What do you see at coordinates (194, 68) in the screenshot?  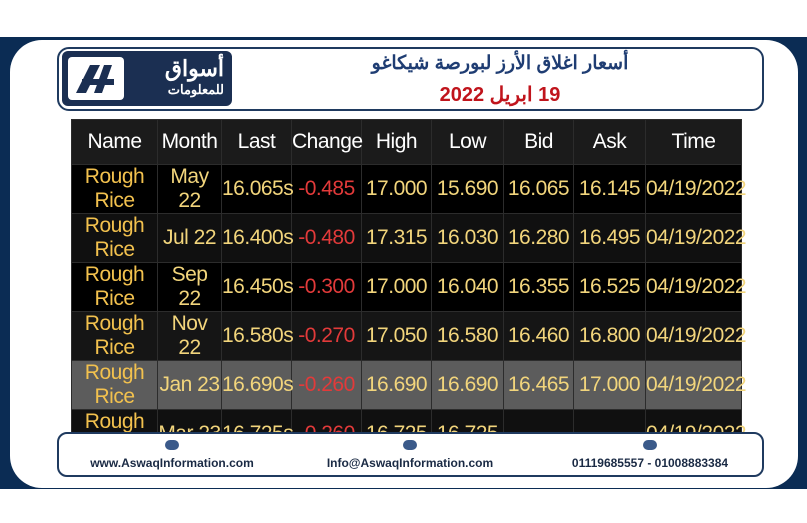 I see `logo-title: أسواق` at bounding box center [194, 68].